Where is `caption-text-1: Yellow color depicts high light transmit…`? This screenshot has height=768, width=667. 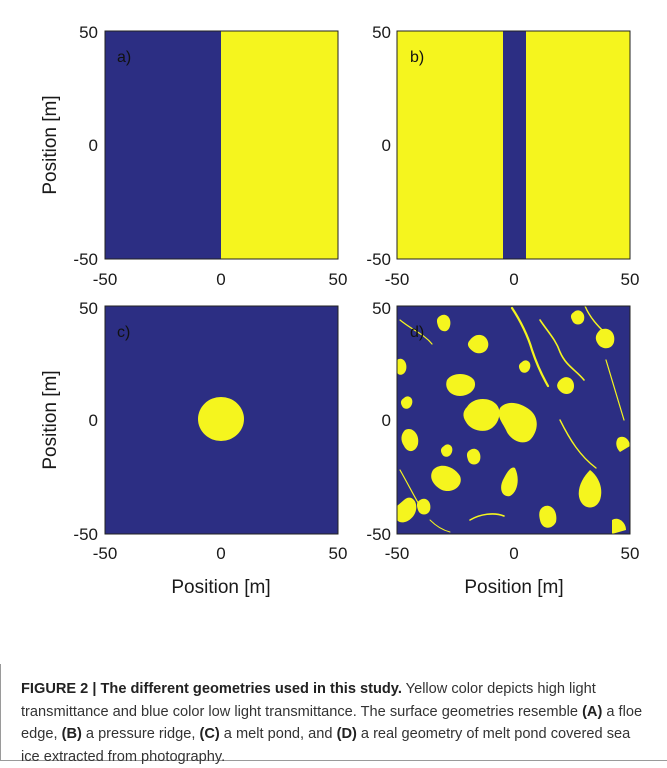 caption-text-1: Yellow color depicts high light transmit… is located at coordinates (308, 700).